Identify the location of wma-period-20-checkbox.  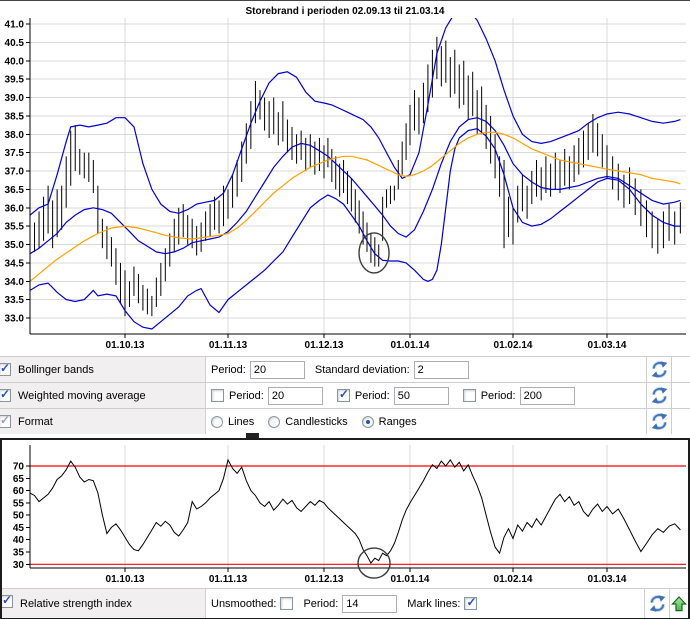
(217, 395).